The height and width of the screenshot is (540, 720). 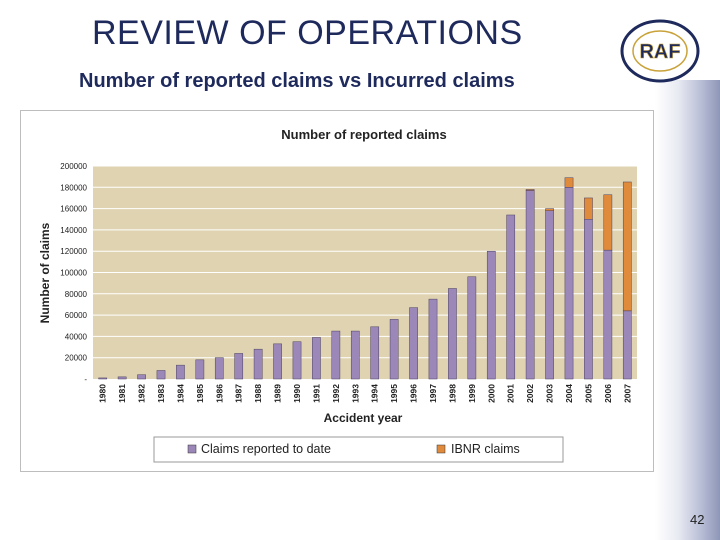 I want to click on x-tick-label: 1992, so click(x=336, y=393).